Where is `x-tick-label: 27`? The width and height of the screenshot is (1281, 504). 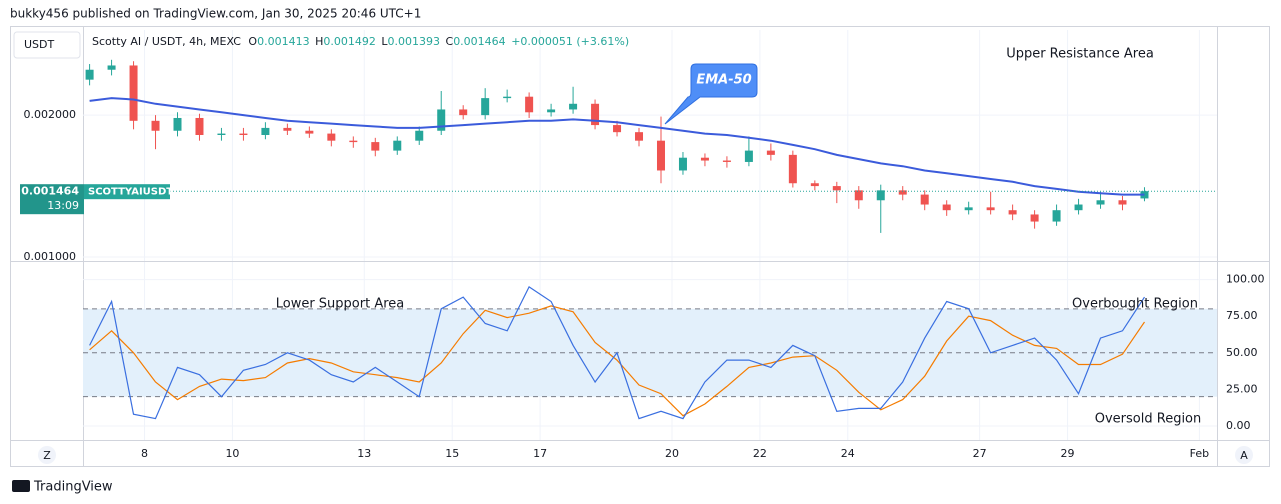
x-tick-label: 27 is located at coordinates (980, 453).